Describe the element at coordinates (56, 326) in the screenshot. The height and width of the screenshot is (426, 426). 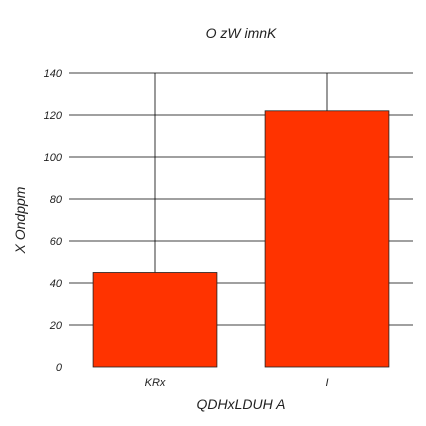
I see `y-tick-label: 20` at that location.